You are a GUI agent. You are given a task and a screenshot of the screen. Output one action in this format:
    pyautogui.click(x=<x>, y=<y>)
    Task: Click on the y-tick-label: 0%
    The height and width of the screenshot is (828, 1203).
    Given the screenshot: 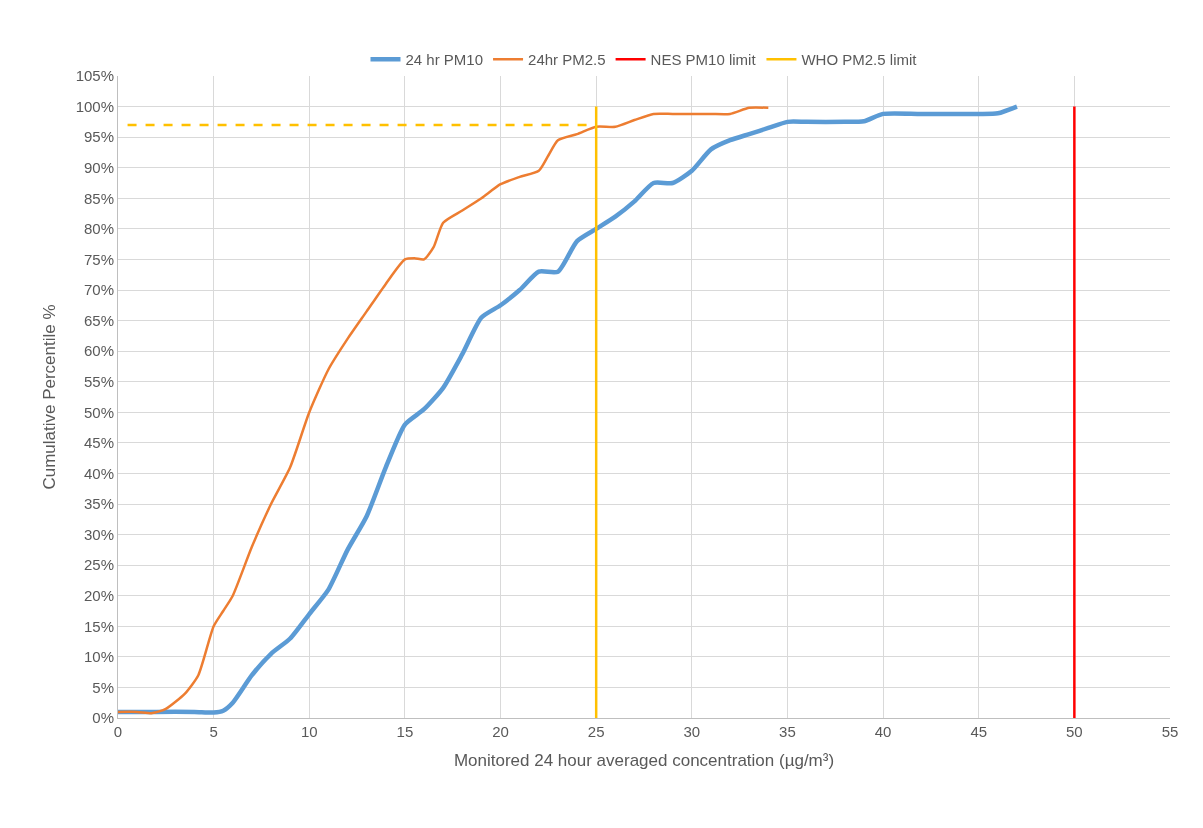 What is the action you would take?
    pyautogui.click(x=103, y=718)
    